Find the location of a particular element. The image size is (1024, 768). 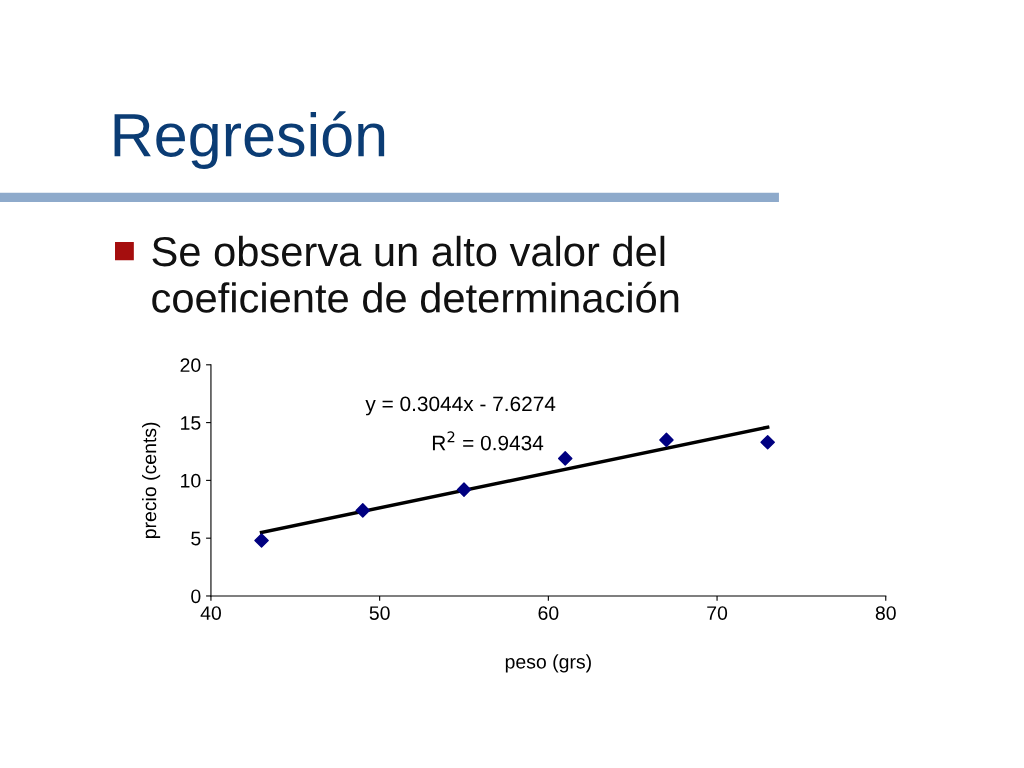

y-tick-label: 15 is located at coordinates (191, 423).